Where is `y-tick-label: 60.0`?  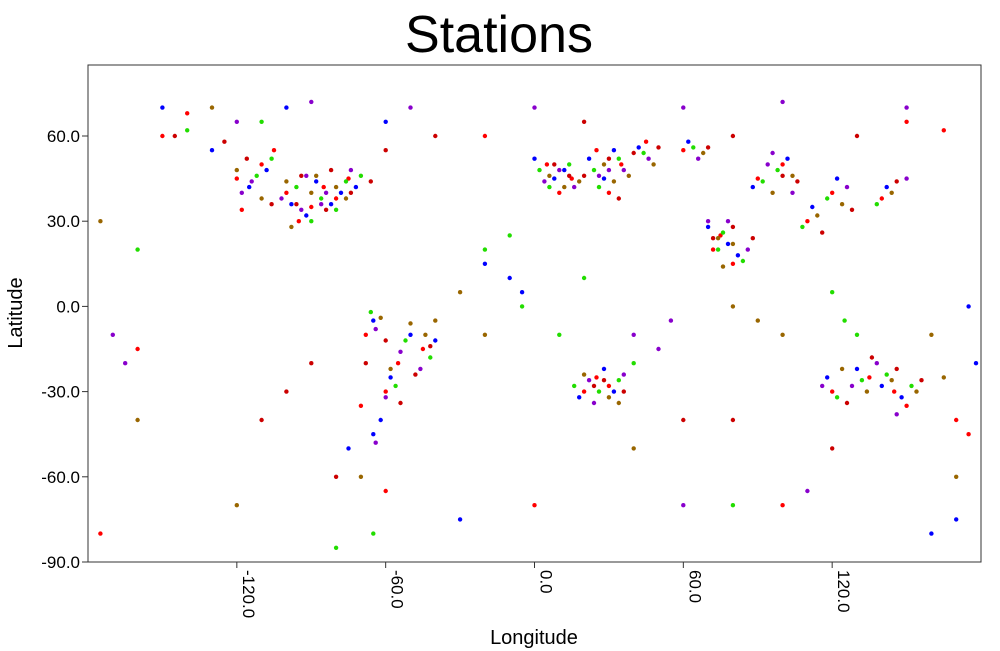
y-tick-label: 60.0 is located at coordinates (63, 136).